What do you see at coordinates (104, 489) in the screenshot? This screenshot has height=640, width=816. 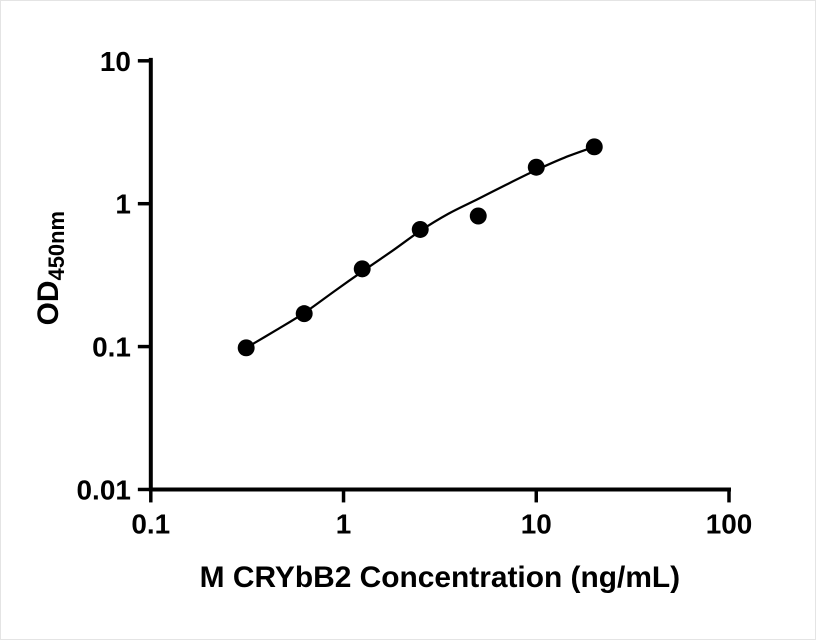 I see `y-tick-label: 0.01` at bounding box center [104, 489].